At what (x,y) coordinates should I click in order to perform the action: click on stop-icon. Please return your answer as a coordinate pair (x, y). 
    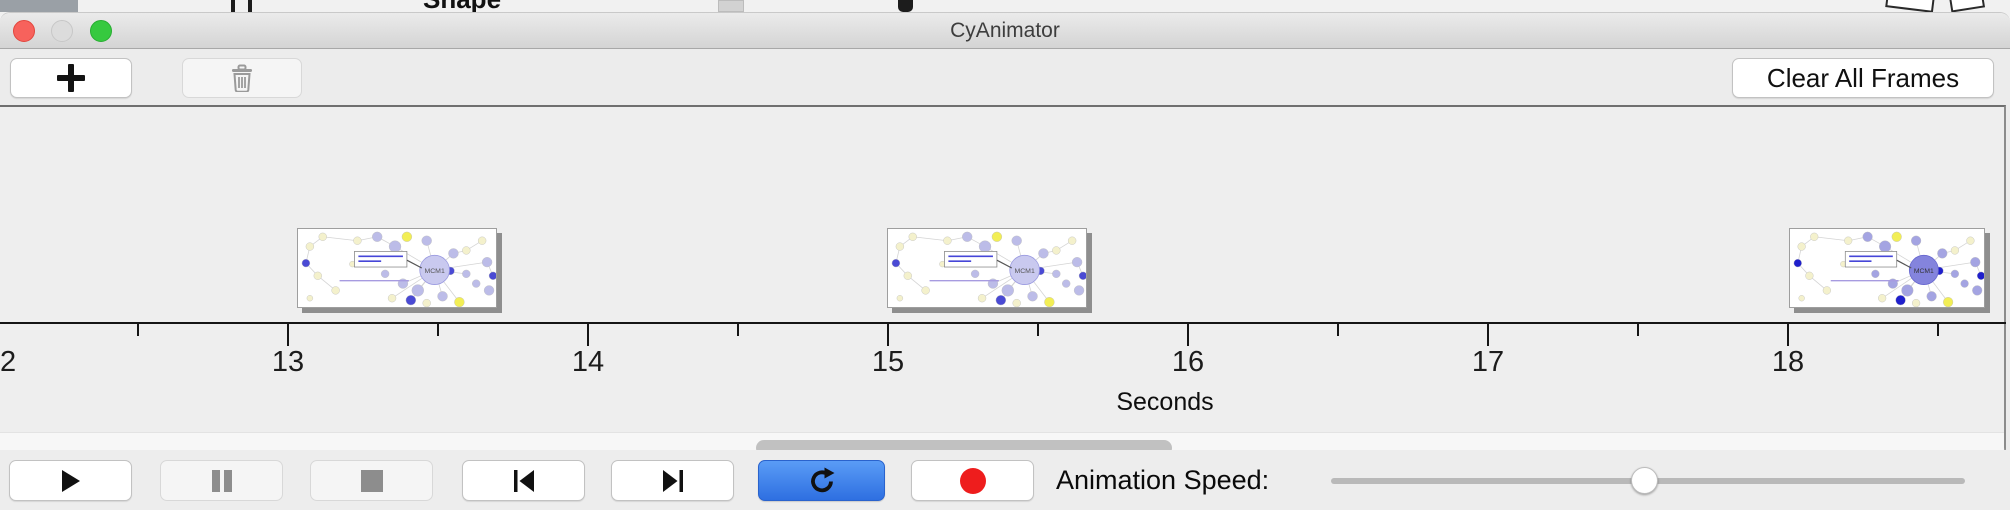
    Looking at the image, I should click on (371, 480).